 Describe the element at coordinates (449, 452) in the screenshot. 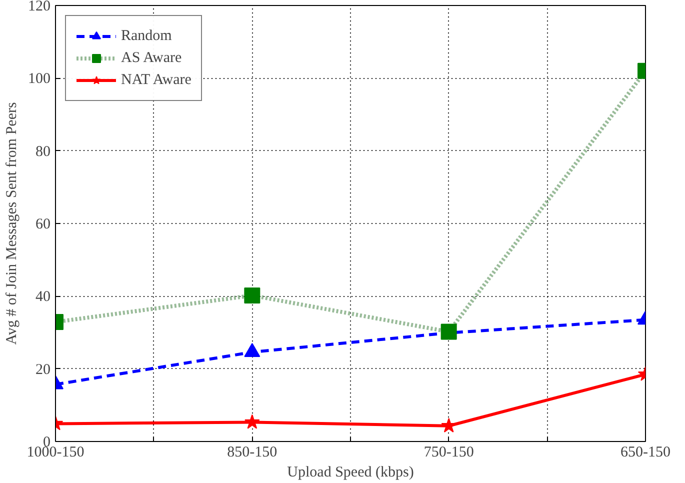

I see `x-tick-label: 750-150` at that location.